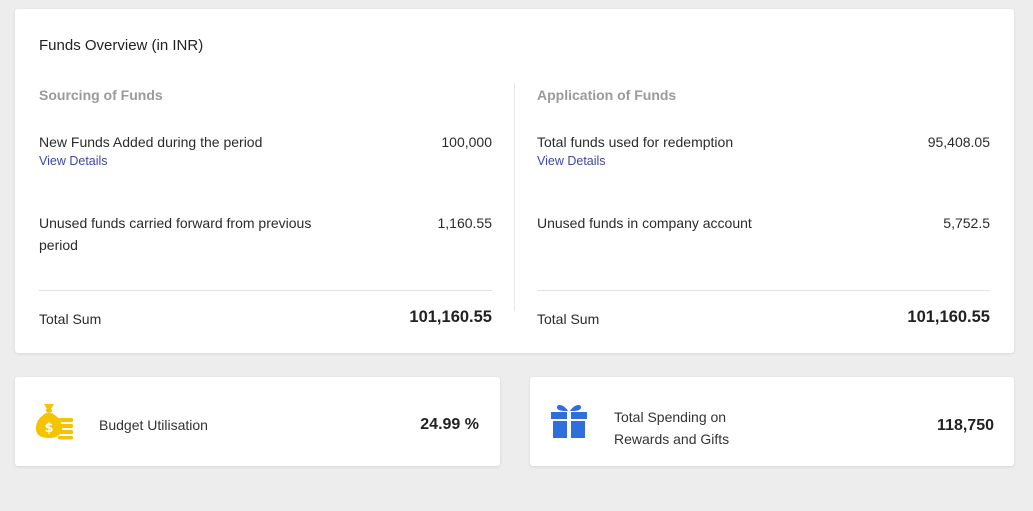  I want to click on money-bag-coins-icon: $, so click(54, 422).